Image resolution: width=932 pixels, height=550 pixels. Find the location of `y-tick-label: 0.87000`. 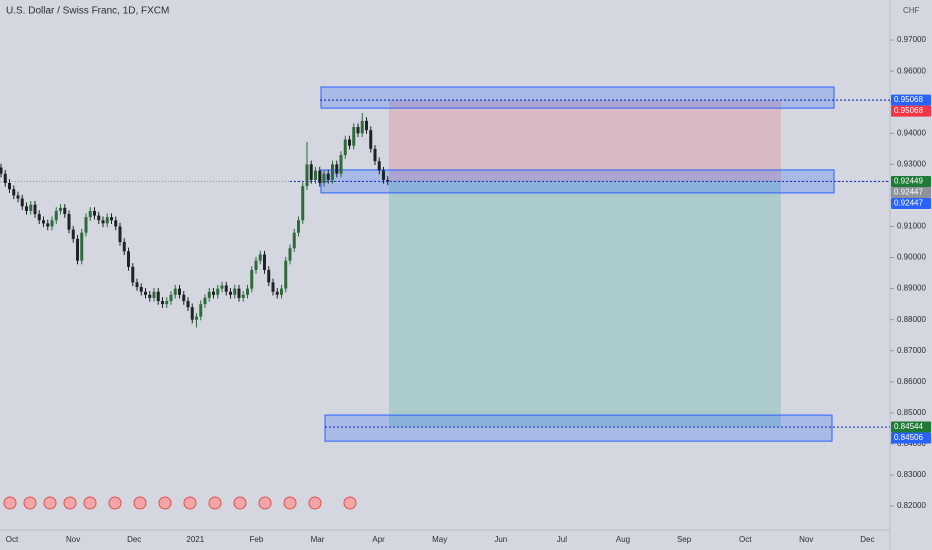

y-tick-label: 0.87000 is located at coordinates (911, 350).